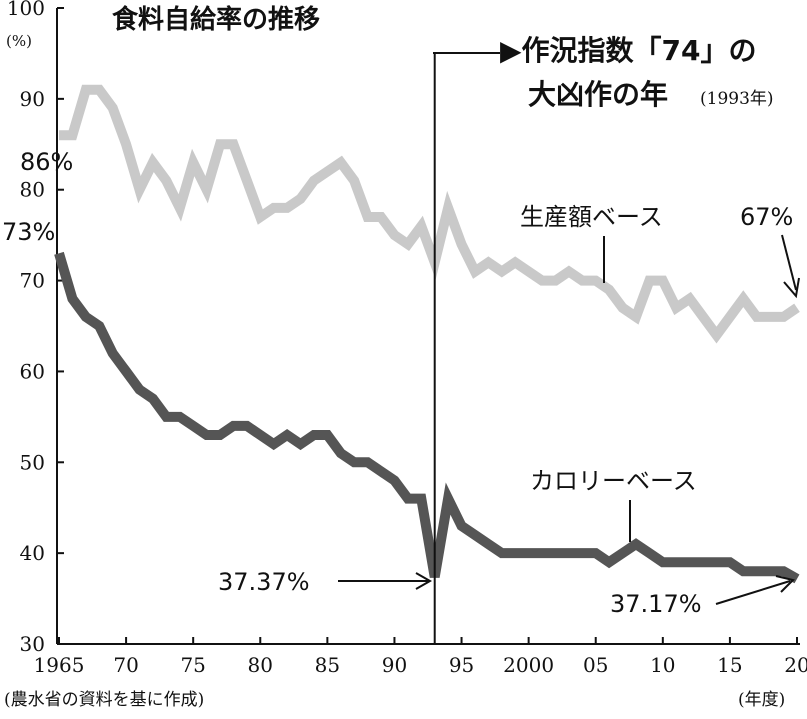 Image resolution: width=807 pixels, height=719 pixels. I want to click on x-tick-label: 85, so click(327, 665).